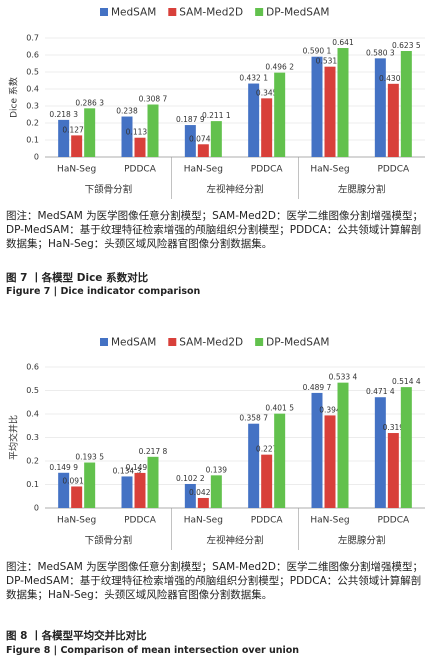  Describe the element at coordinates (203, 138) in the screenshot. I see `value-label: 0.074 8` at that location.